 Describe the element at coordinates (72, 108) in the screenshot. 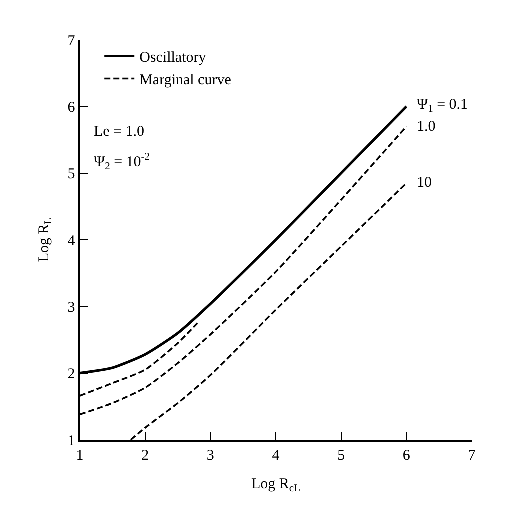

I see `y-tick-label: 6` at that location.